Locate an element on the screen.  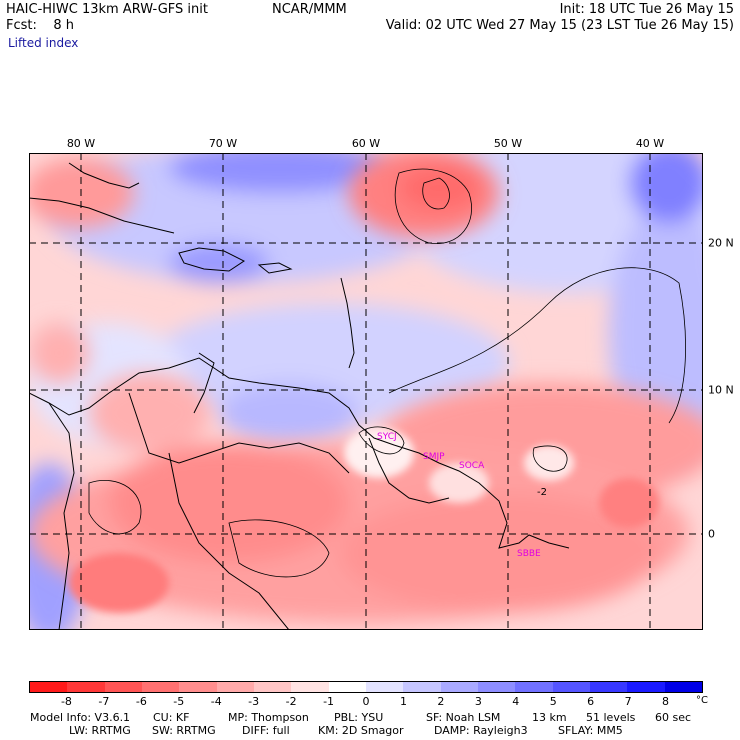
colorbar-tick-label: -4 is located at coordinates (216, 701).